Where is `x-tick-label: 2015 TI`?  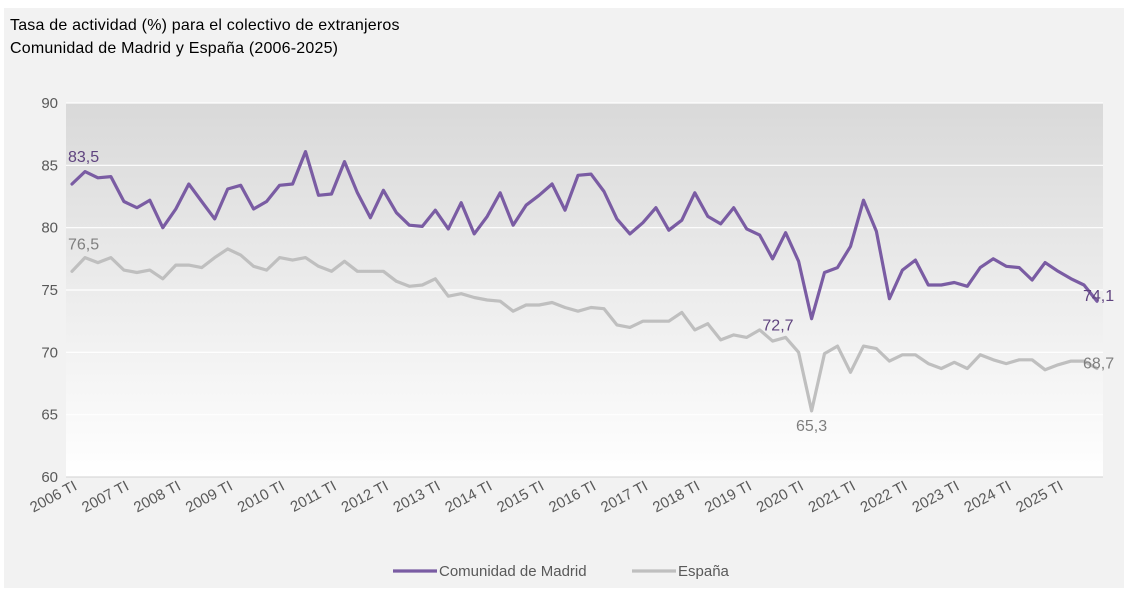
x-tick-label: 2015 TI is located at coordinates (520, 497).